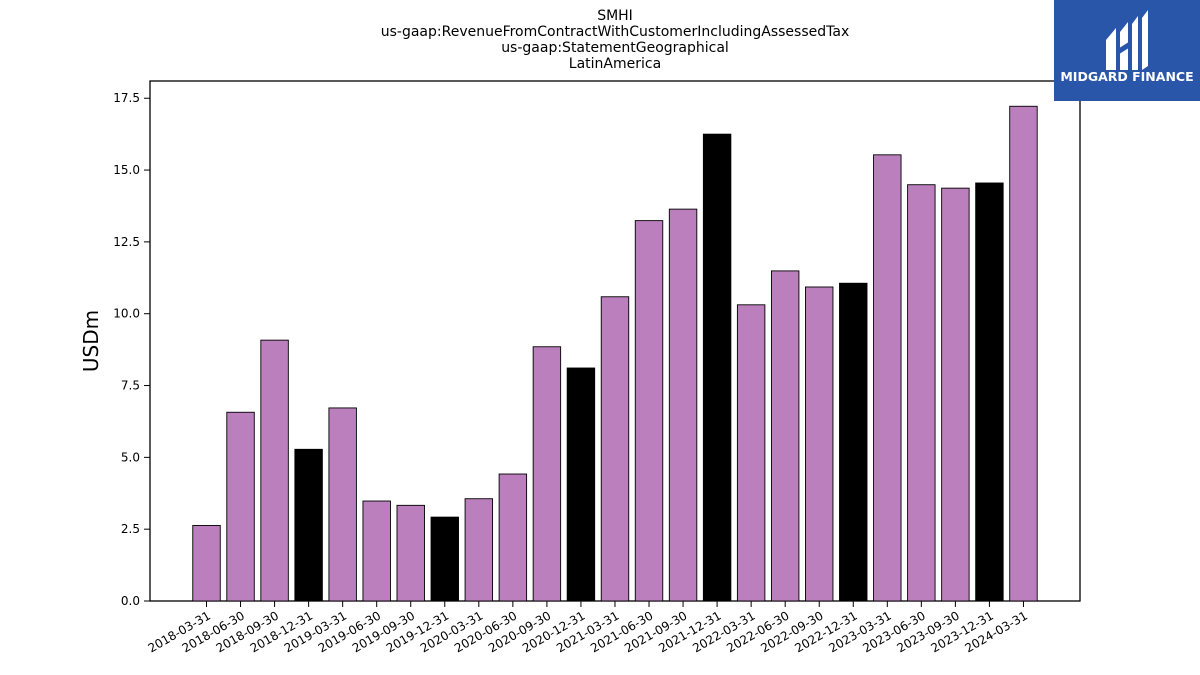 Image resolution: width=1200 pixels, height=675 pixels. Describe the element at coordinates (615, 16) in the screenshot. I see `title-line-1: SMHI` at that location.